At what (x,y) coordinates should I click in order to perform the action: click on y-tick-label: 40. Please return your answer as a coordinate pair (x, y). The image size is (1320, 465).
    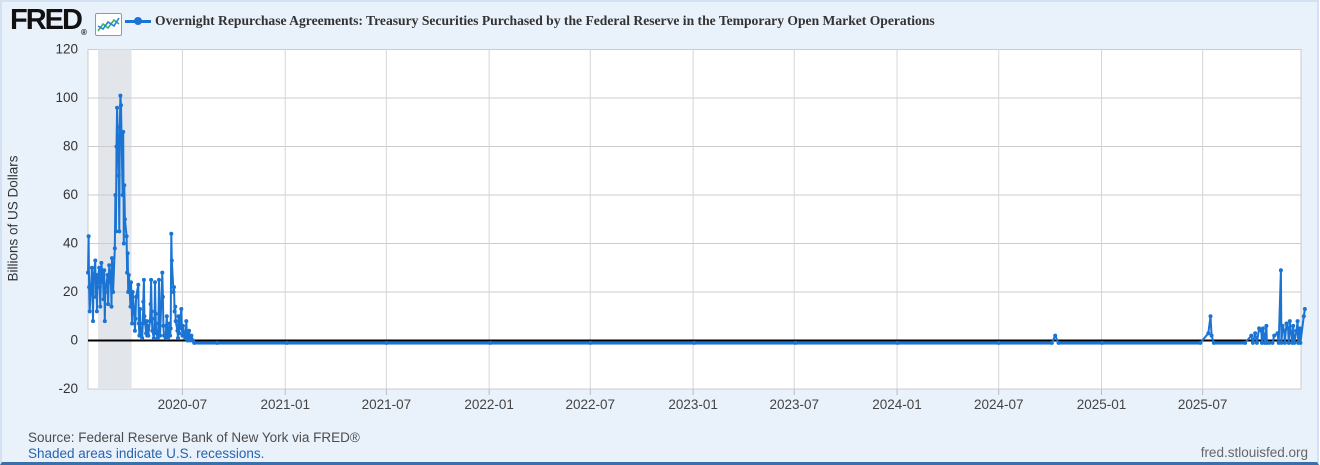
    Looking at the image, I should click on (70, 243).